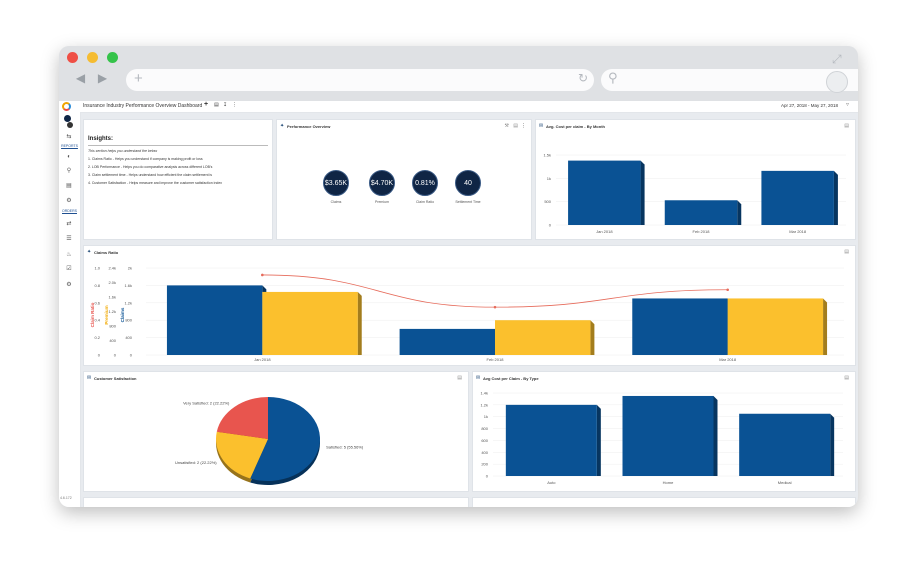 This screenshot has width=922, height=573. What do you see at coordinates (112, 268) in the screenshot?
I see `y-tick-label: 2.4k` at bounding box center [112, 268].